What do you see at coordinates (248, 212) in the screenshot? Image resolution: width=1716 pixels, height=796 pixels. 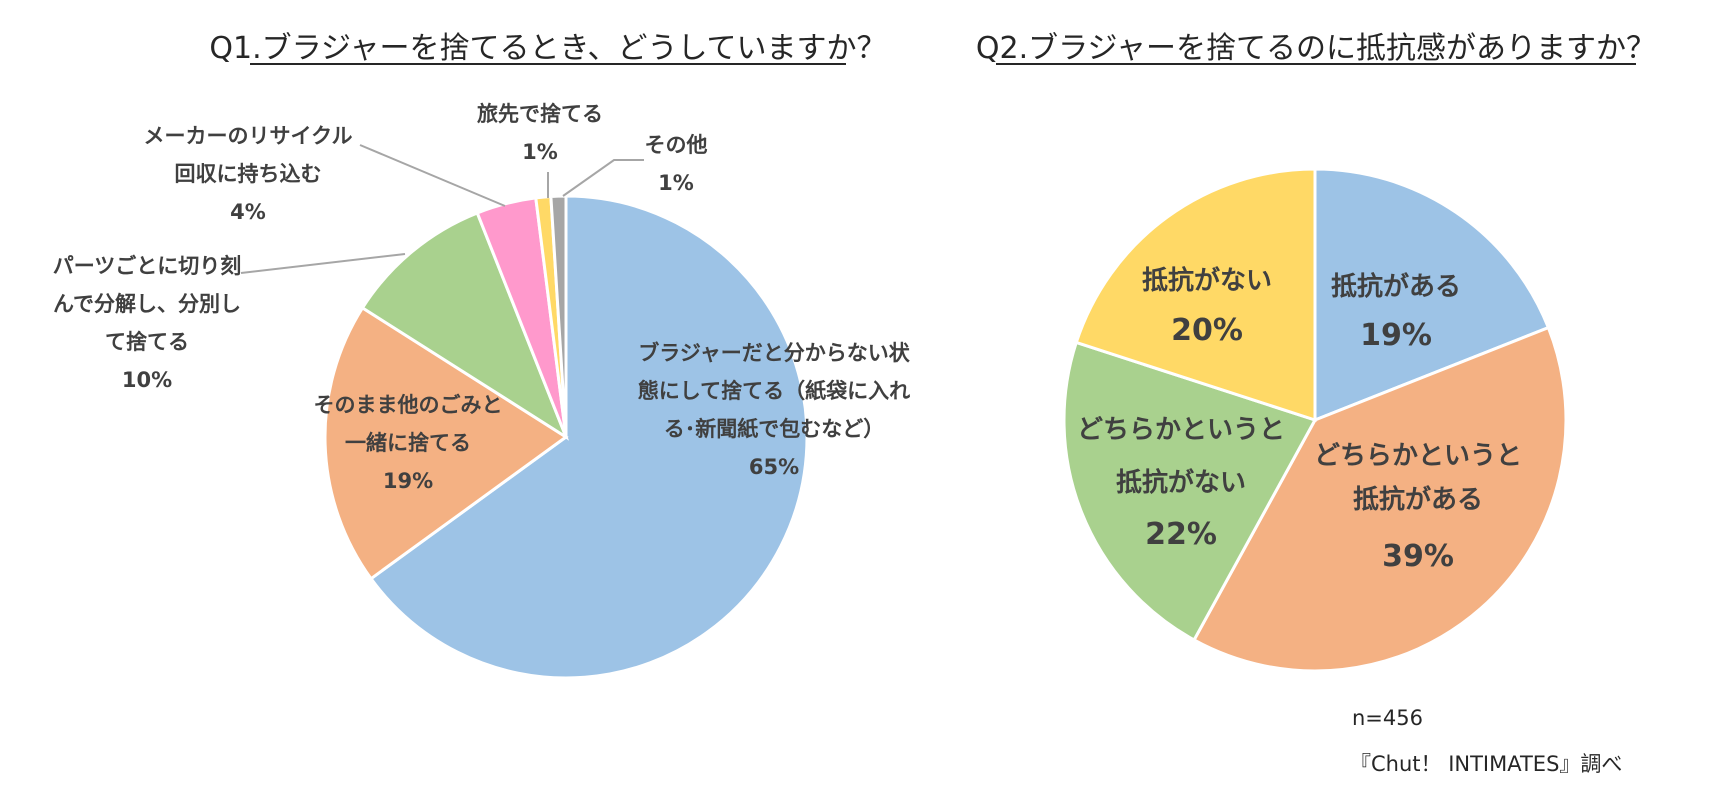 I see `chart1-slice-3-value-label: 4%` at bounding box center [248, 212].